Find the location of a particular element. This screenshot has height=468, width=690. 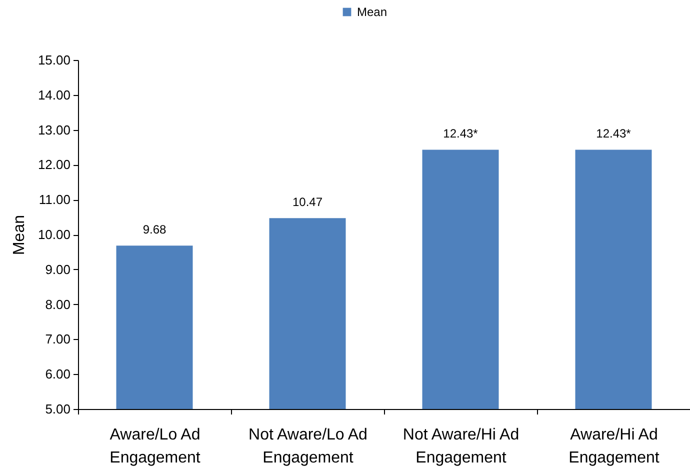

data-label: 9.68 is located at coordinates (154, 229).